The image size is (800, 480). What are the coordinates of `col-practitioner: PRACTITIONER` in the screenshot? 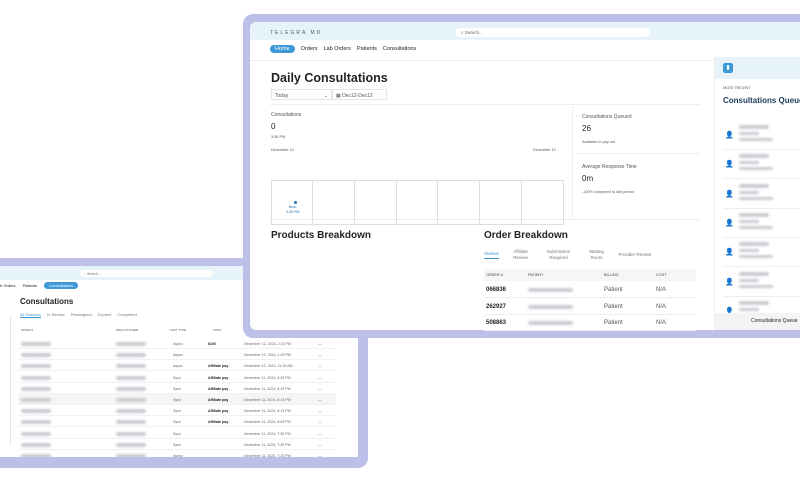 It's located at (127, 330).